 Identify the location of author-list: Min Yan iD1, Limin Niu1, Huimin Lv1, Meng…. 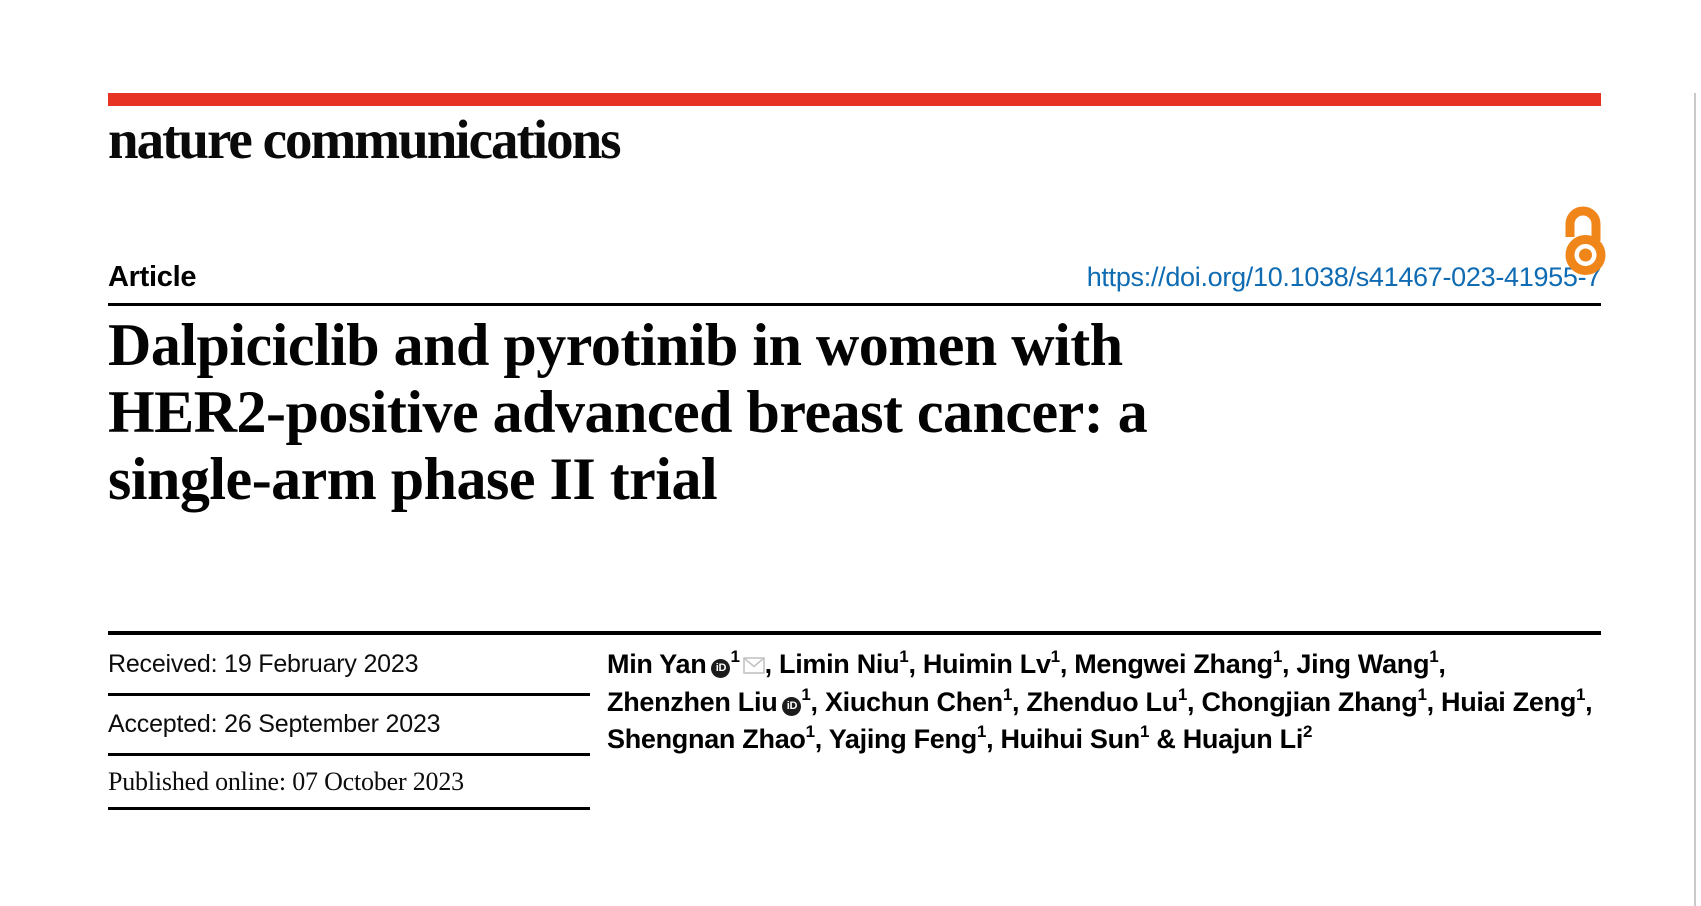
(1104, 722).